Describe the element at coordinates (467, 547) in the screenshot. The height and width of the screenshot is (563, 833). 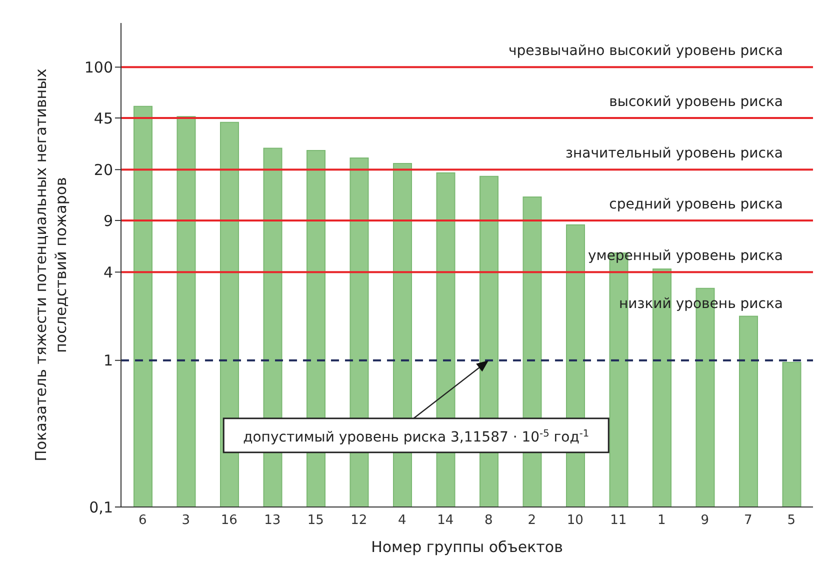
I see `x-axis-title: Номер группы объектов` at that location.